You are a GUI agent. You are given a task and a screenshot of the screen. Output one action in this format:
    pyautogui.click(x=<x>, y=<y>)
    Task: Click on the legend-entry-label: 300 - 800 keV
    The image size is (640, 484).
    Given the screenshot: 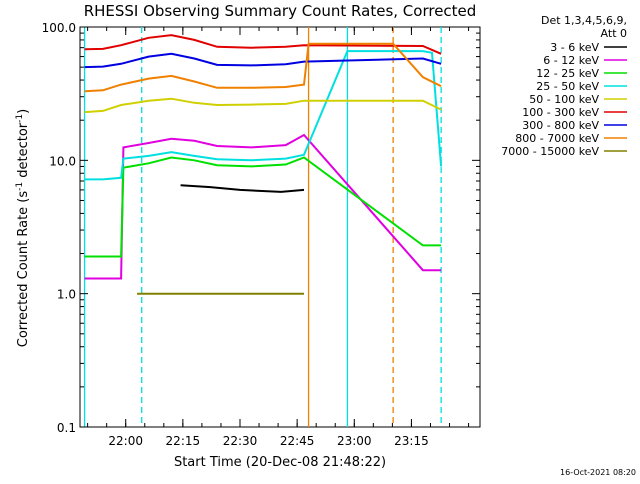 What is the action you would take?
    pyautogui.click(x=560, y=125)
    